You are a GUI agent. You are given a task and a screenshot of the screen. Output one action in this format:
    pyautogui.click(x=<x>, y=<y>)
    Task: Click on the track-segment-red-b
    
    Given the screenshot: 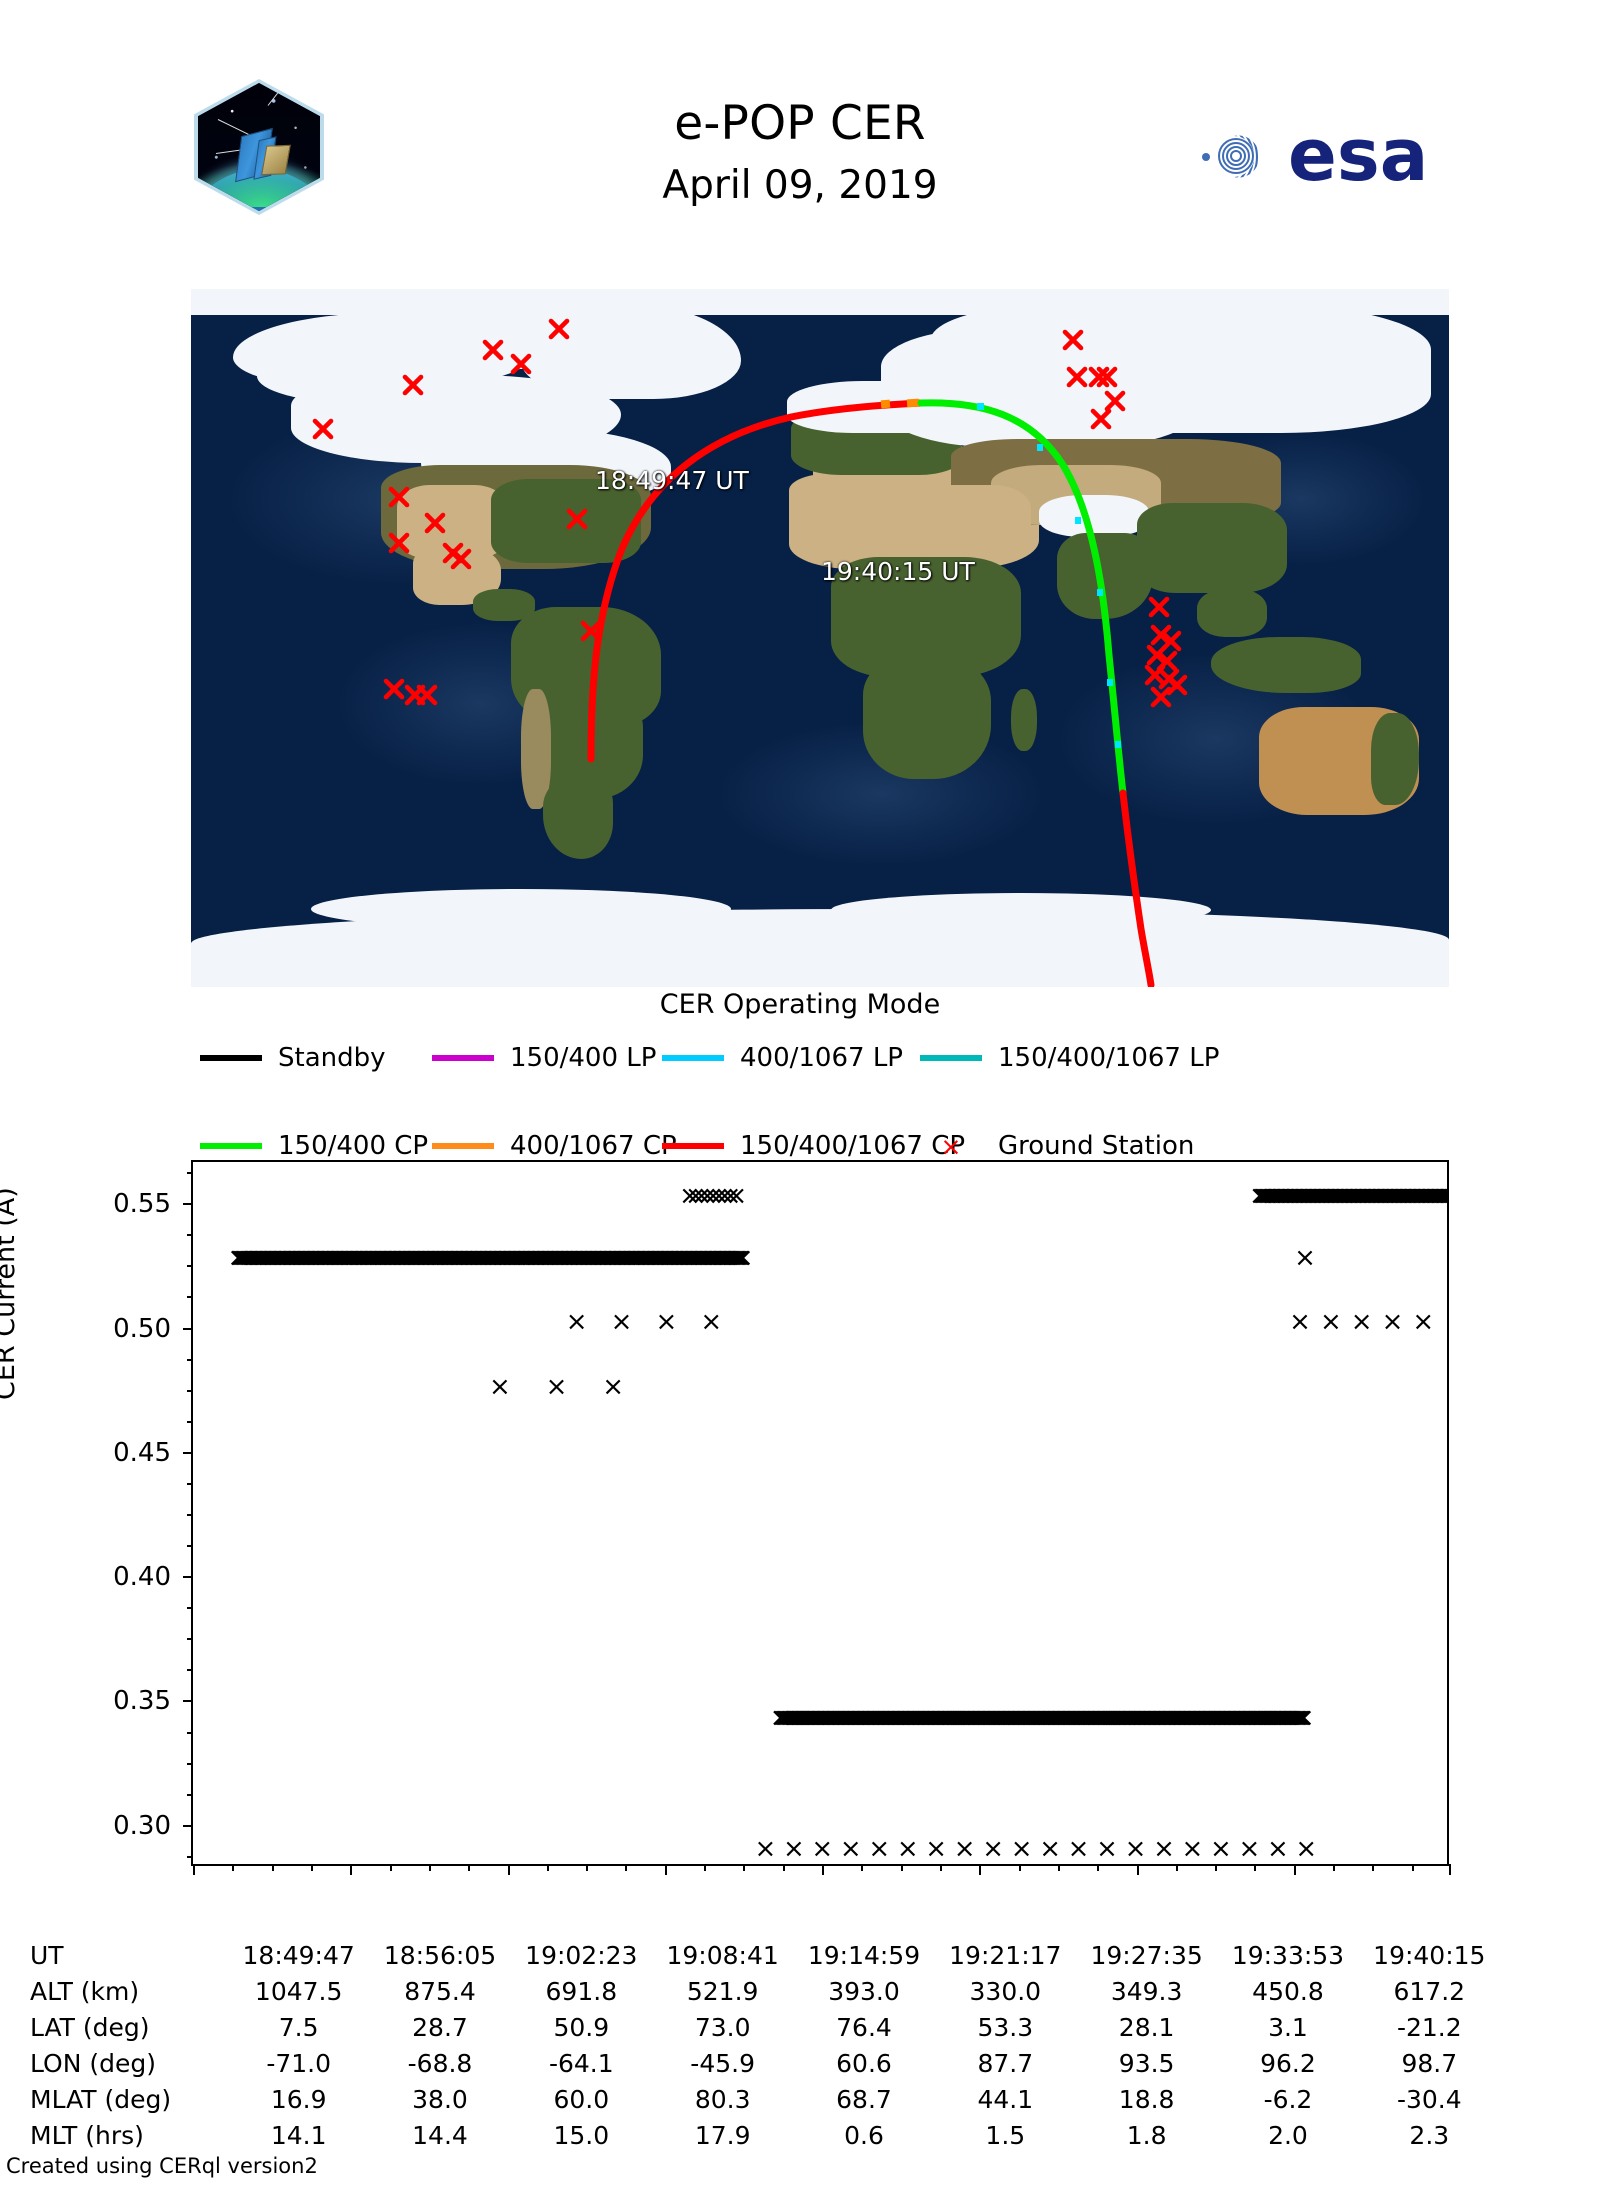 What is the action you would take?
    pyautogui.click(x=1137, y=888)
    